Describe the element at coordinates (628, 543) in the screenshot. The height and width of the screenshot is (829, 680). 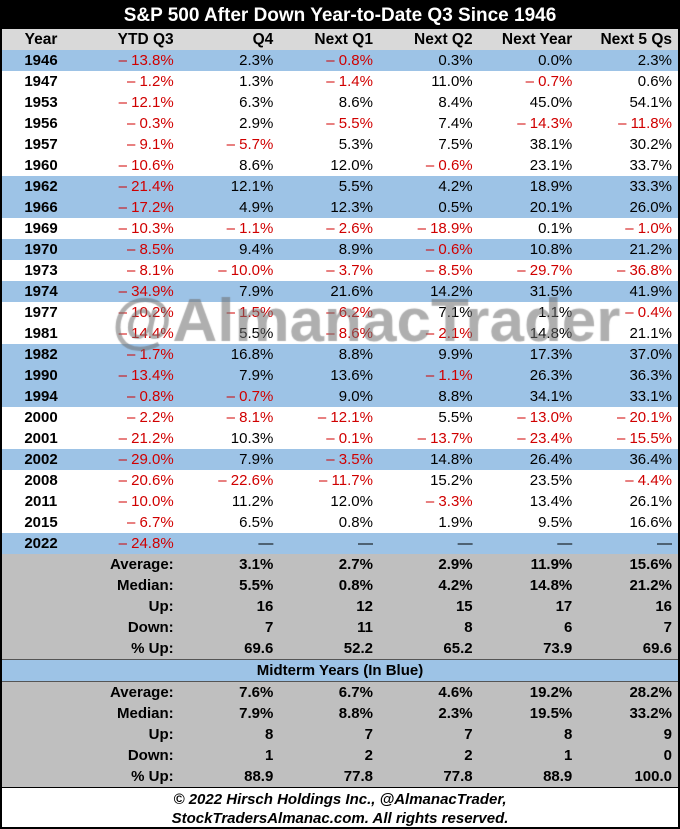
I see `value-cell: —` at that location.